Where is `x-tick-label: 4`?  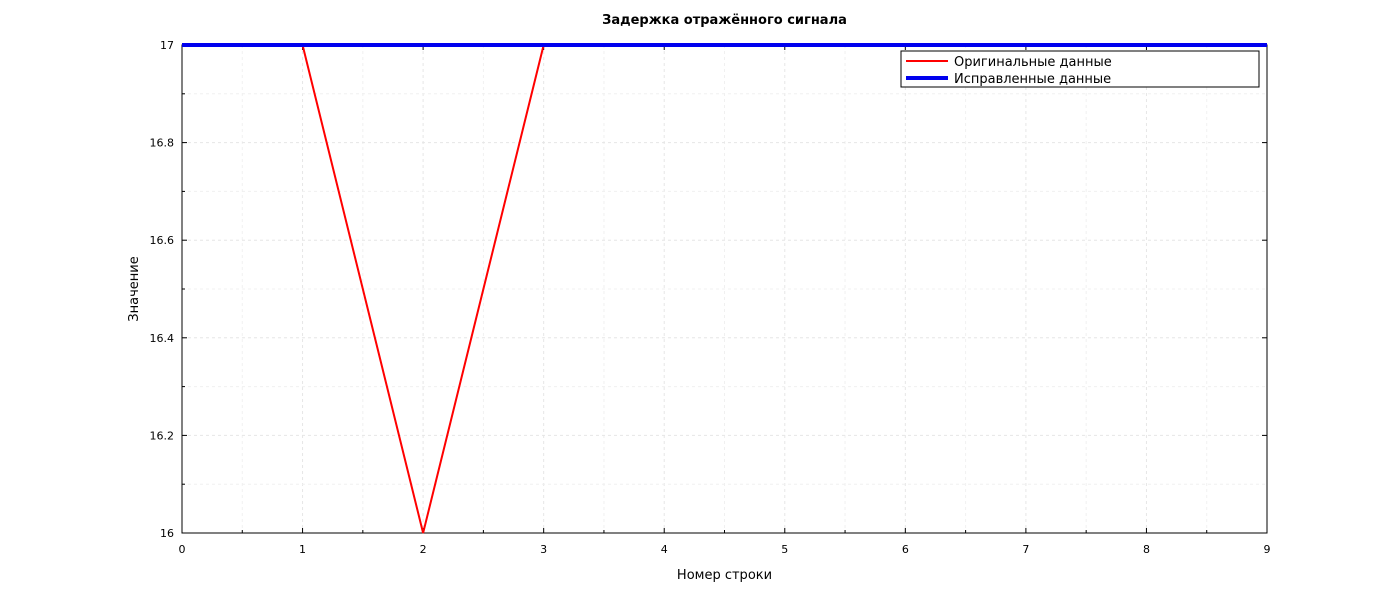 x-tick-label: 4 is located at coordinates (664, 549).